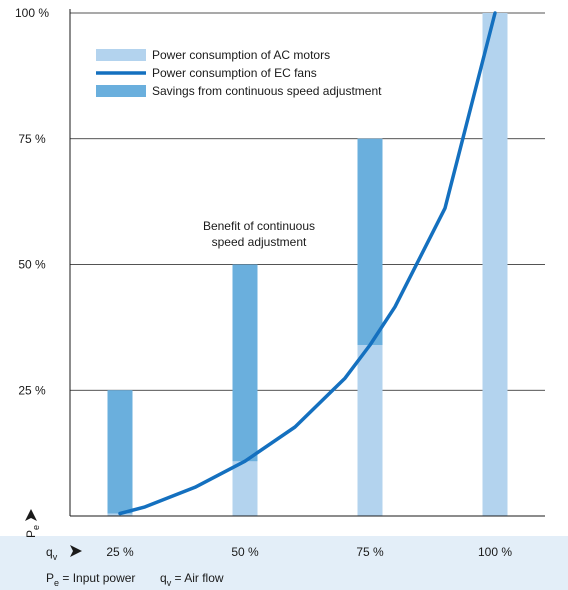 The width and height of the screenshot is (568, 590). What do you see at coordinates (32, 390) in the screenshot?
I see `y-tick-label: 25 %` at bounding box center [32, 390].